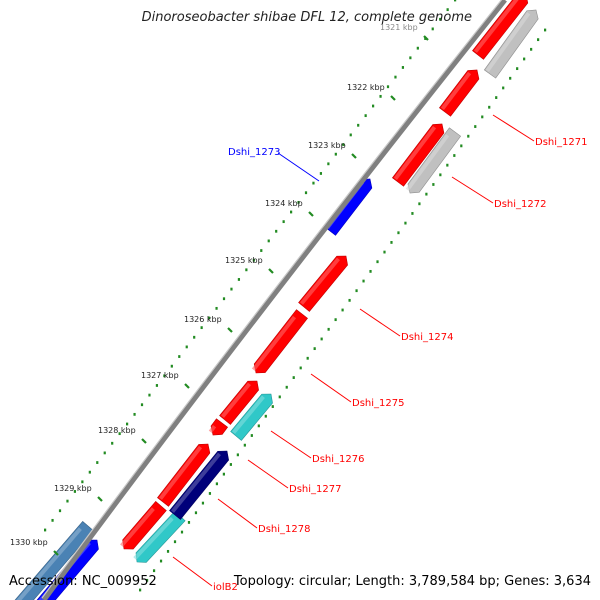 The image size is (600, 600). What do you see at coordinates (320, 281) in the screenshot?
I see `feature-highlight-f4` at bounding box center [320, 281].